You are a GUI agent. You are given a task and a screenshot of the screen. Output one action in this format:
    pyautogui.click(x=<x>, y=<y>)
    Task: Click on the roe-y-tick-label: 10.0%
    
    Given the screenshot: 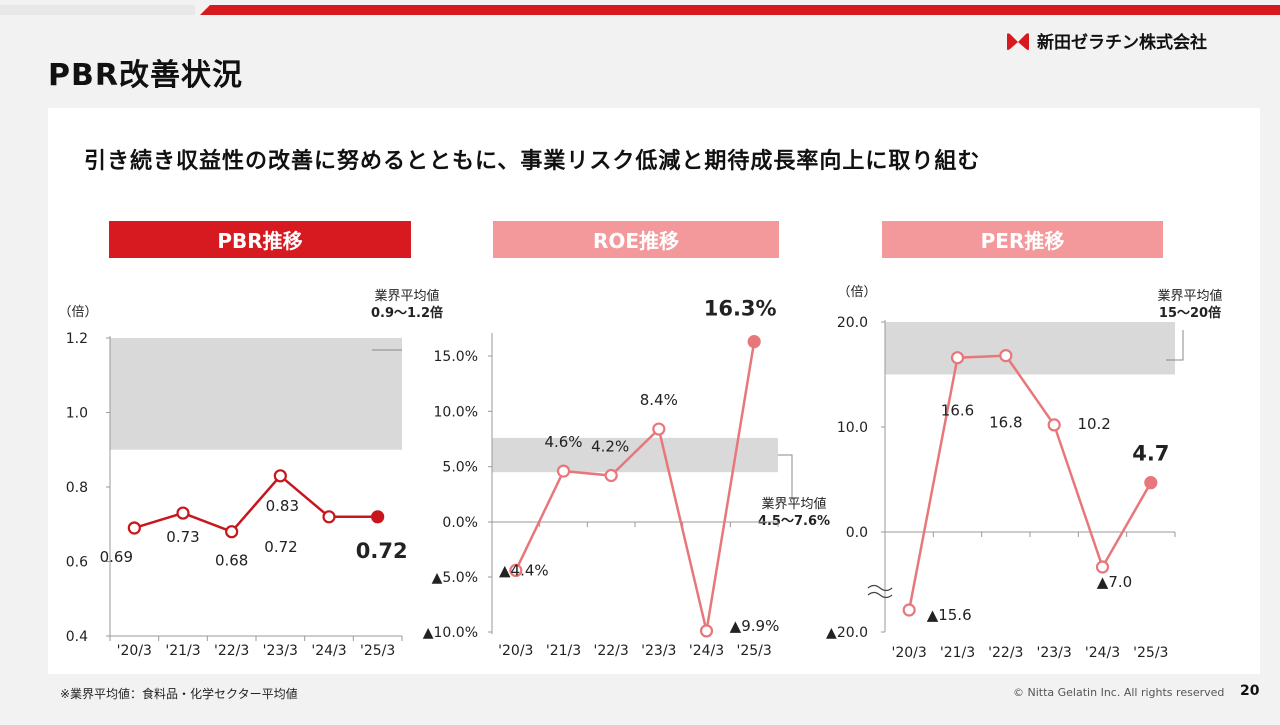 What is the action you would take?
    pyautogui.click(x=456, y=412)
    